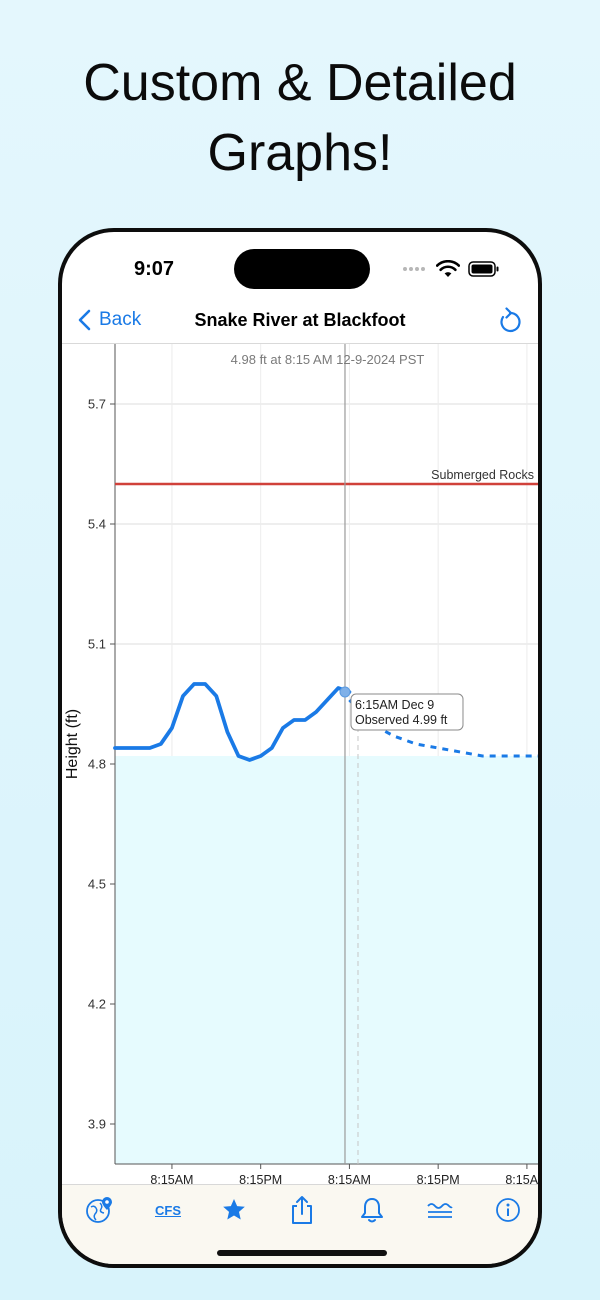 The image size is (600, 1300). Describe the element at coordinates (328, 359) in the screenshot. I see `chart-header-reading: 4.98 ft at 8:15 AM 12-9-2024 PST` at that location.